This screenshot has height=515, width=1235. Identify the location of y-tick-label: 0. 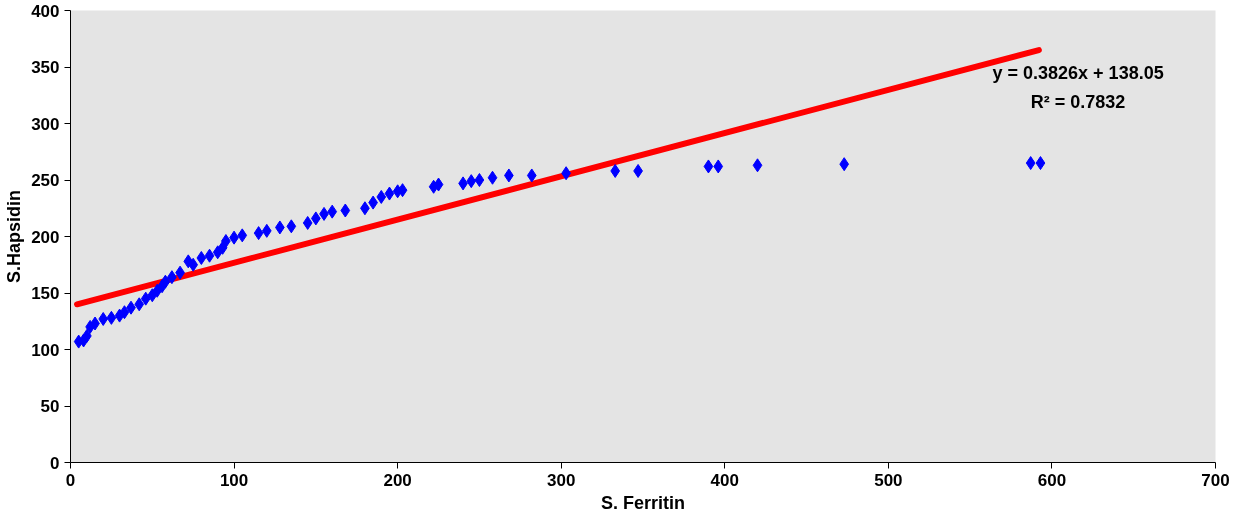
(55, 463).